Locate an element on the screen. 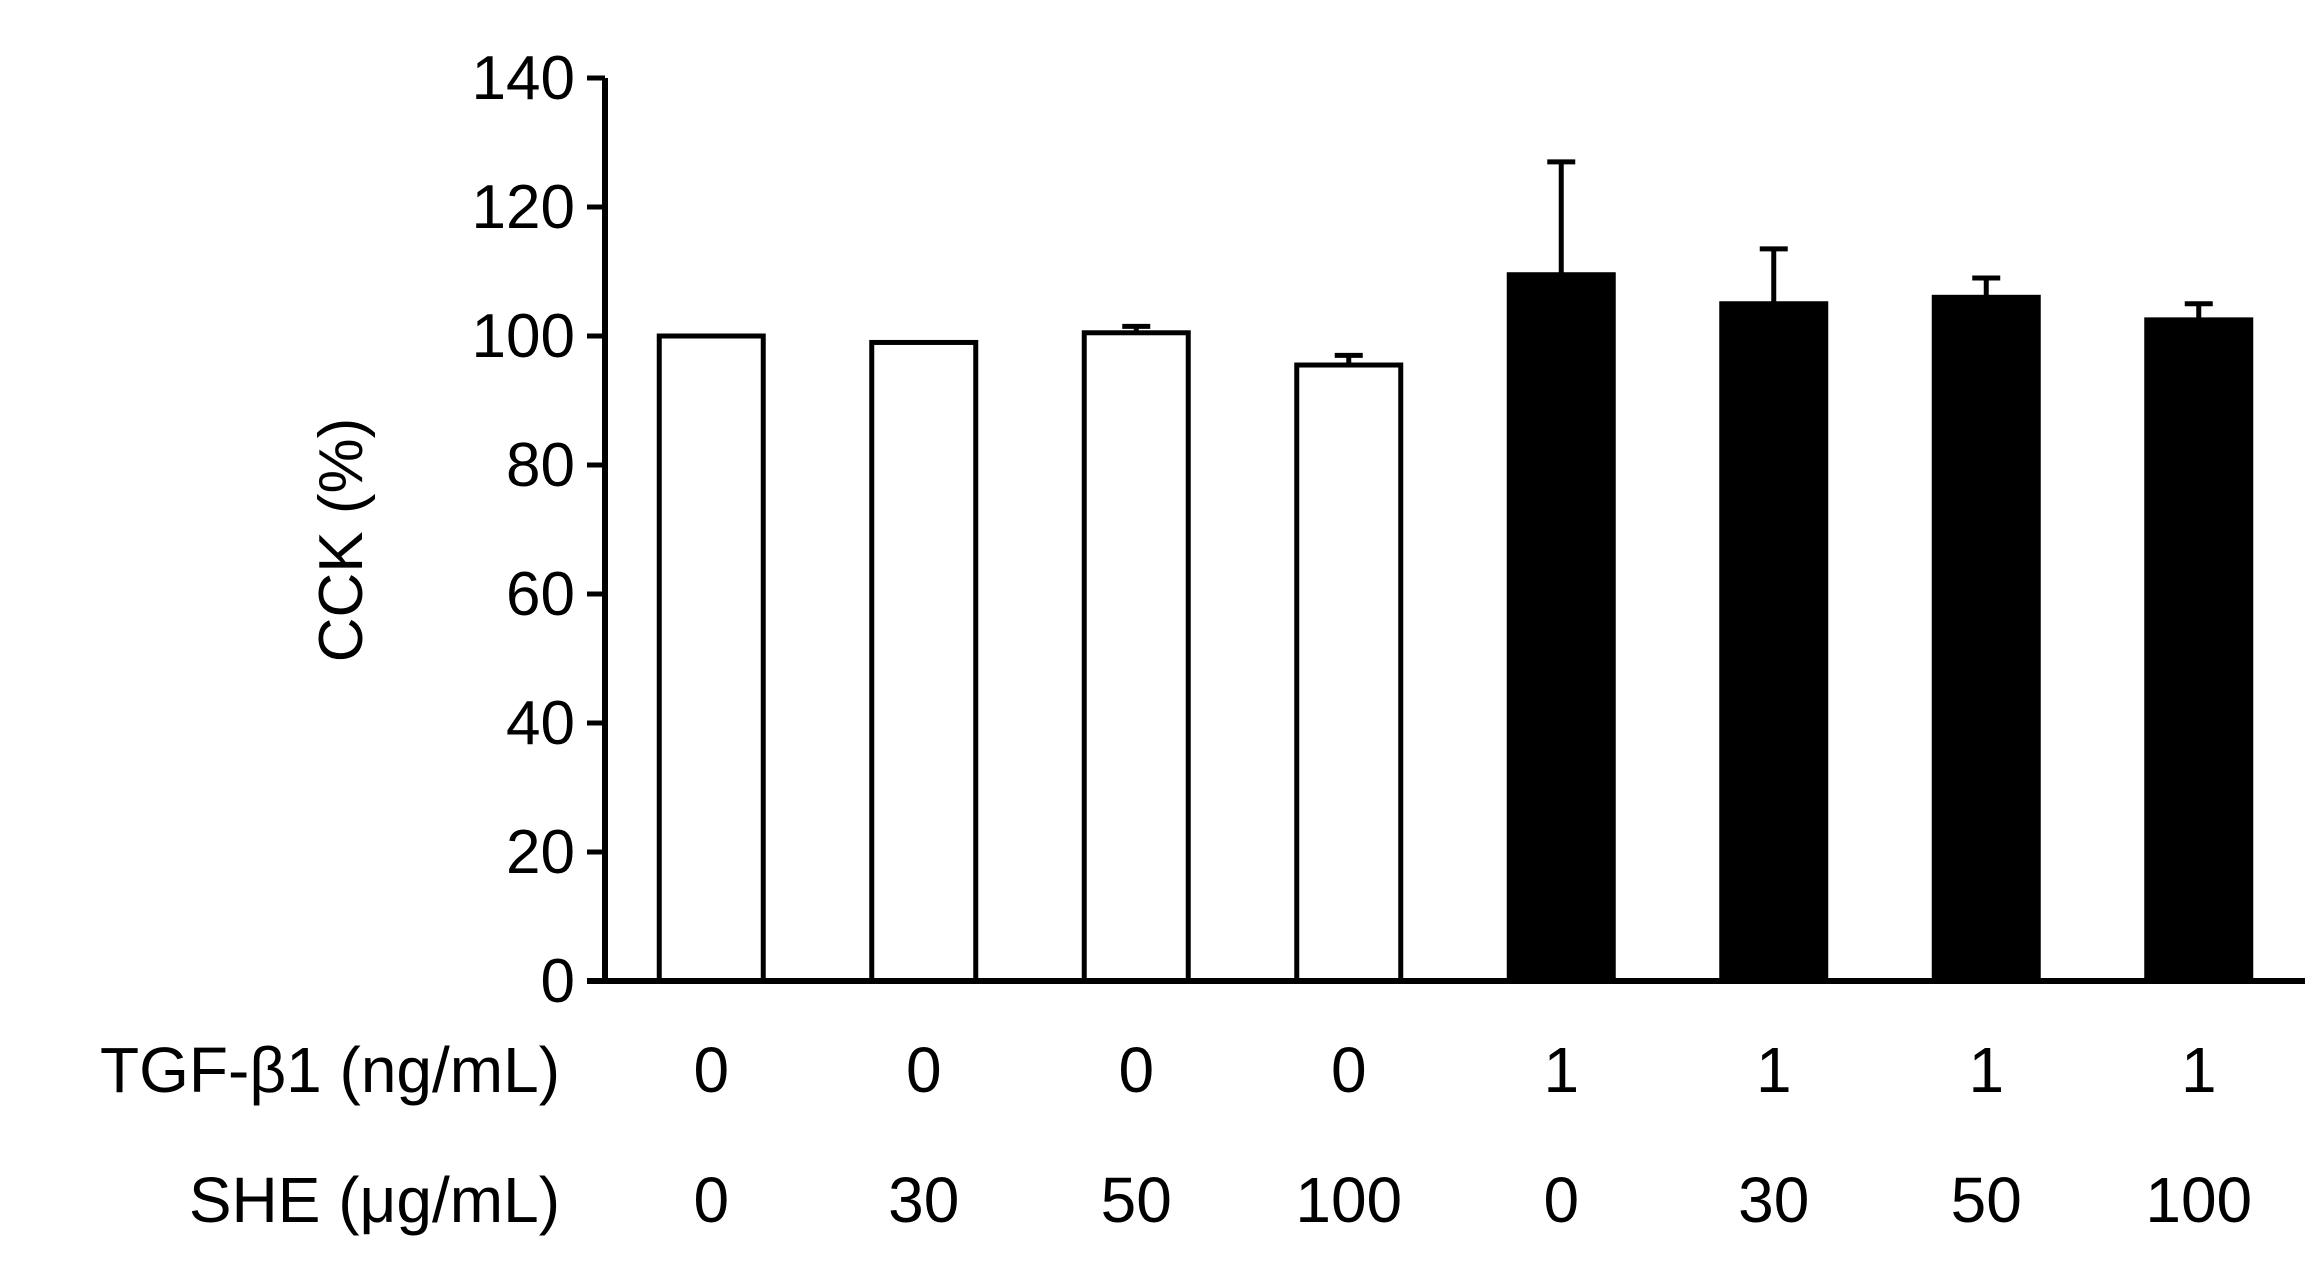  y-tick-label: 100 is located at coordinates (523, 336).